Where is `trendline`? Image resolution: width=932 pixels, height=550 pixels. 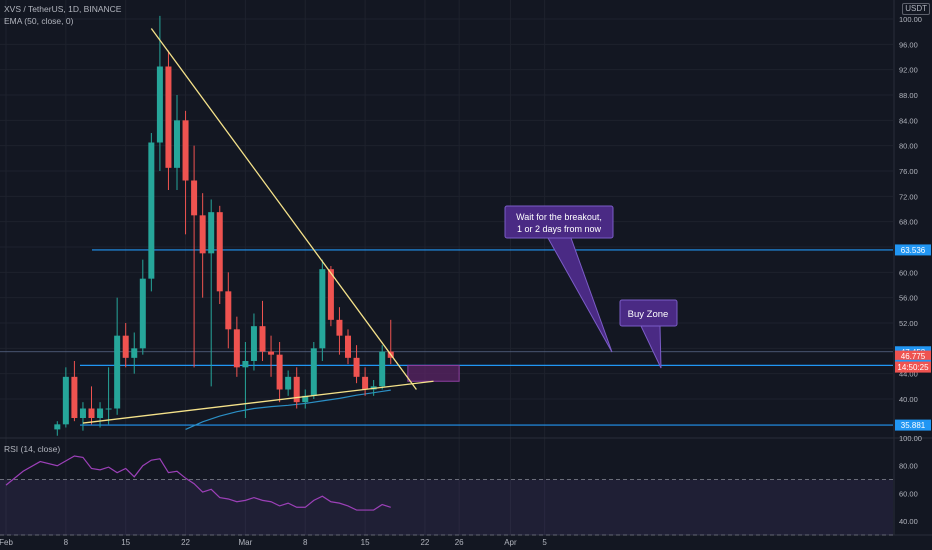
trendline is located at coordinates (258, 402).